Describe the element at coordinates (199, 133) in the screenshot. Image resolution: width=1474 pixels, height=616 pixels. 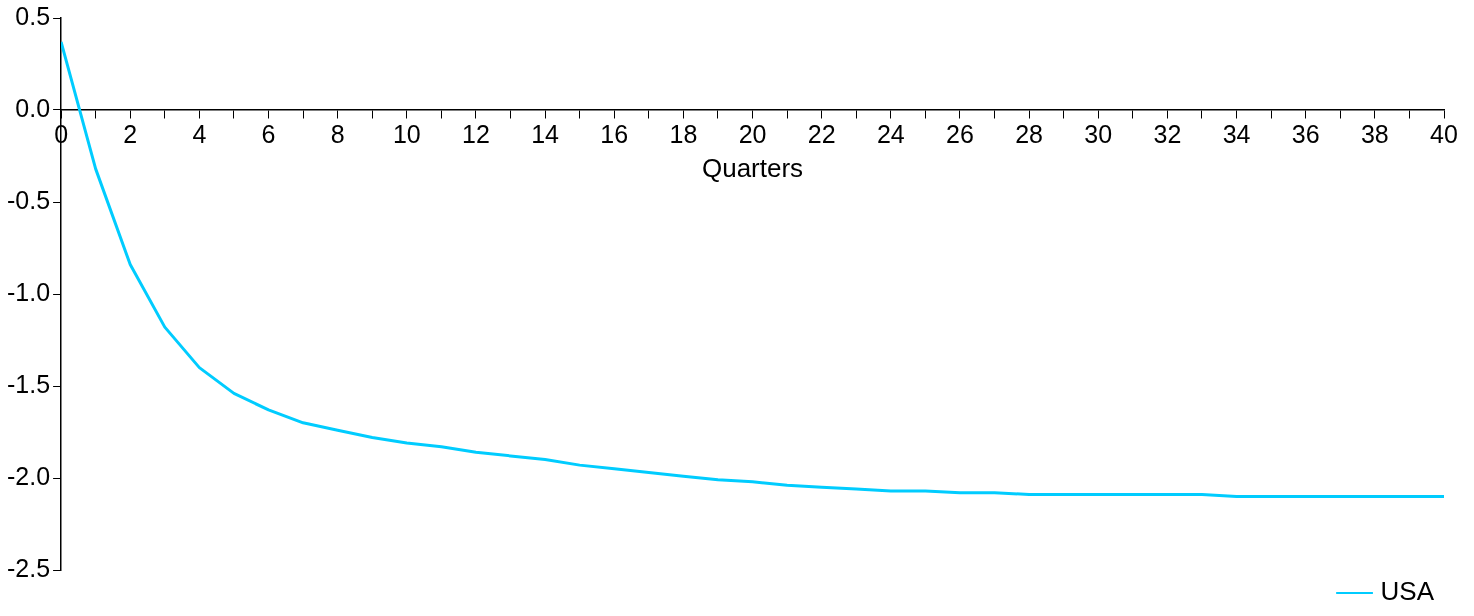
I see `x-tick-label: 4` at that location.